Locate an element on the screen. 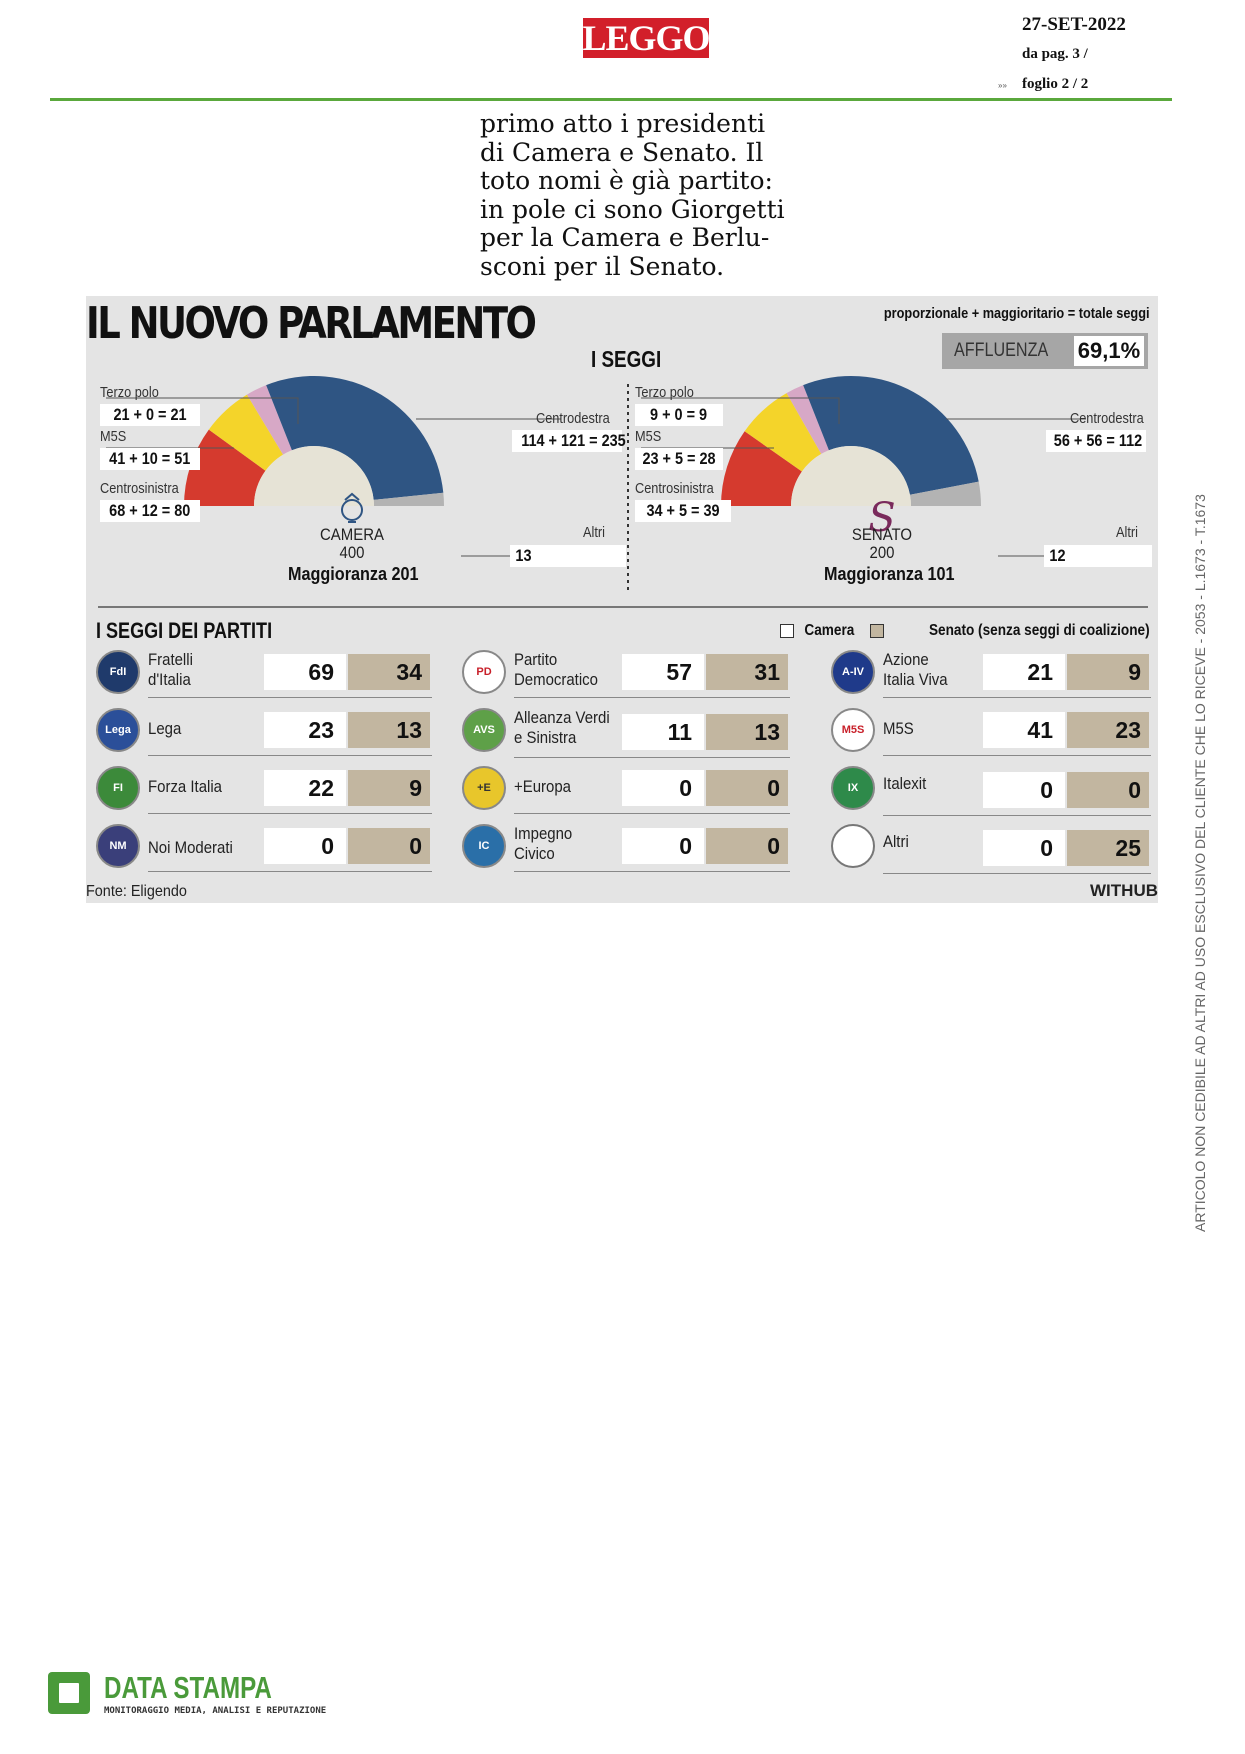  senato-seats: 31 is located at coordinates (747, 672).